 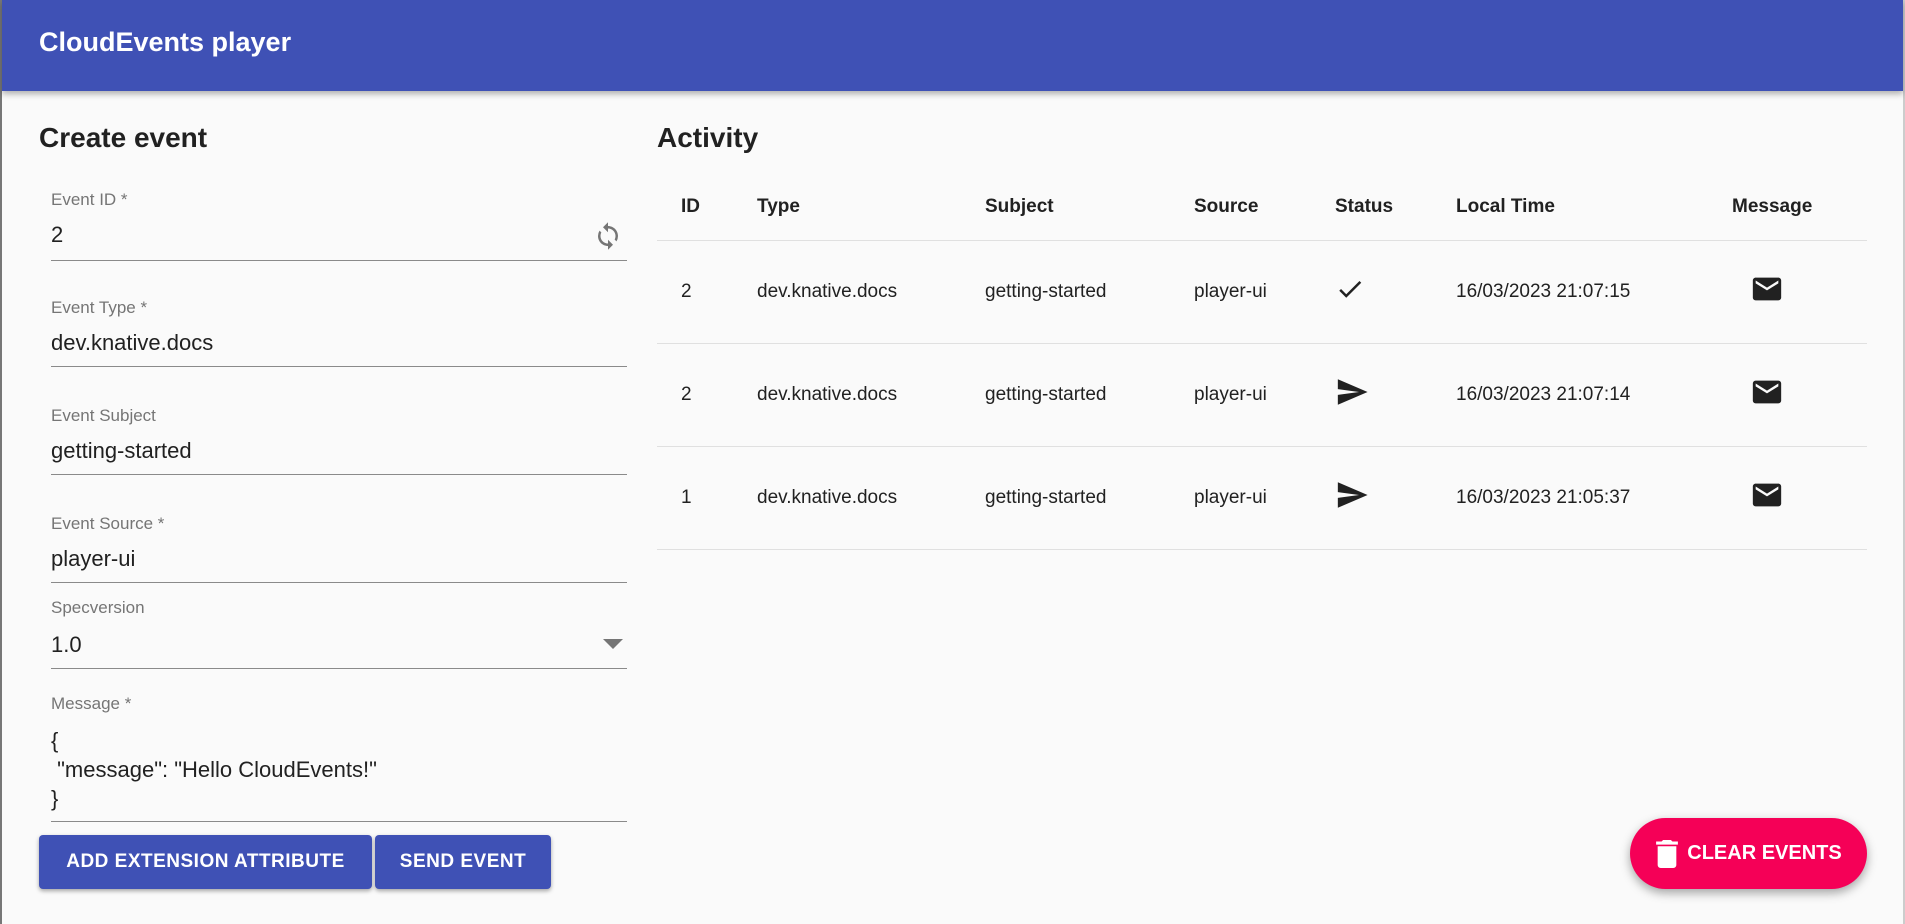 What do you see at coordinates (99, 307) in the screenshot?
I see `event-type-label: Event Type *` at bounding box center [99, 307].